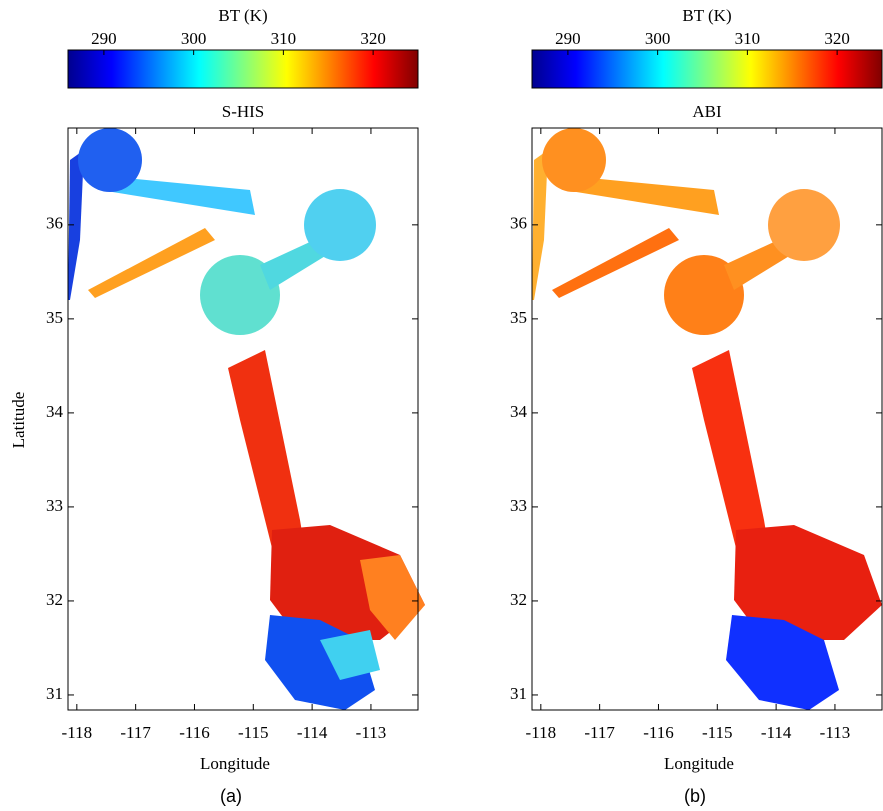 Image resolution: width=883 pixels, height=811 pixels. I want to click on panel-caption: (b), so click(695, 796).